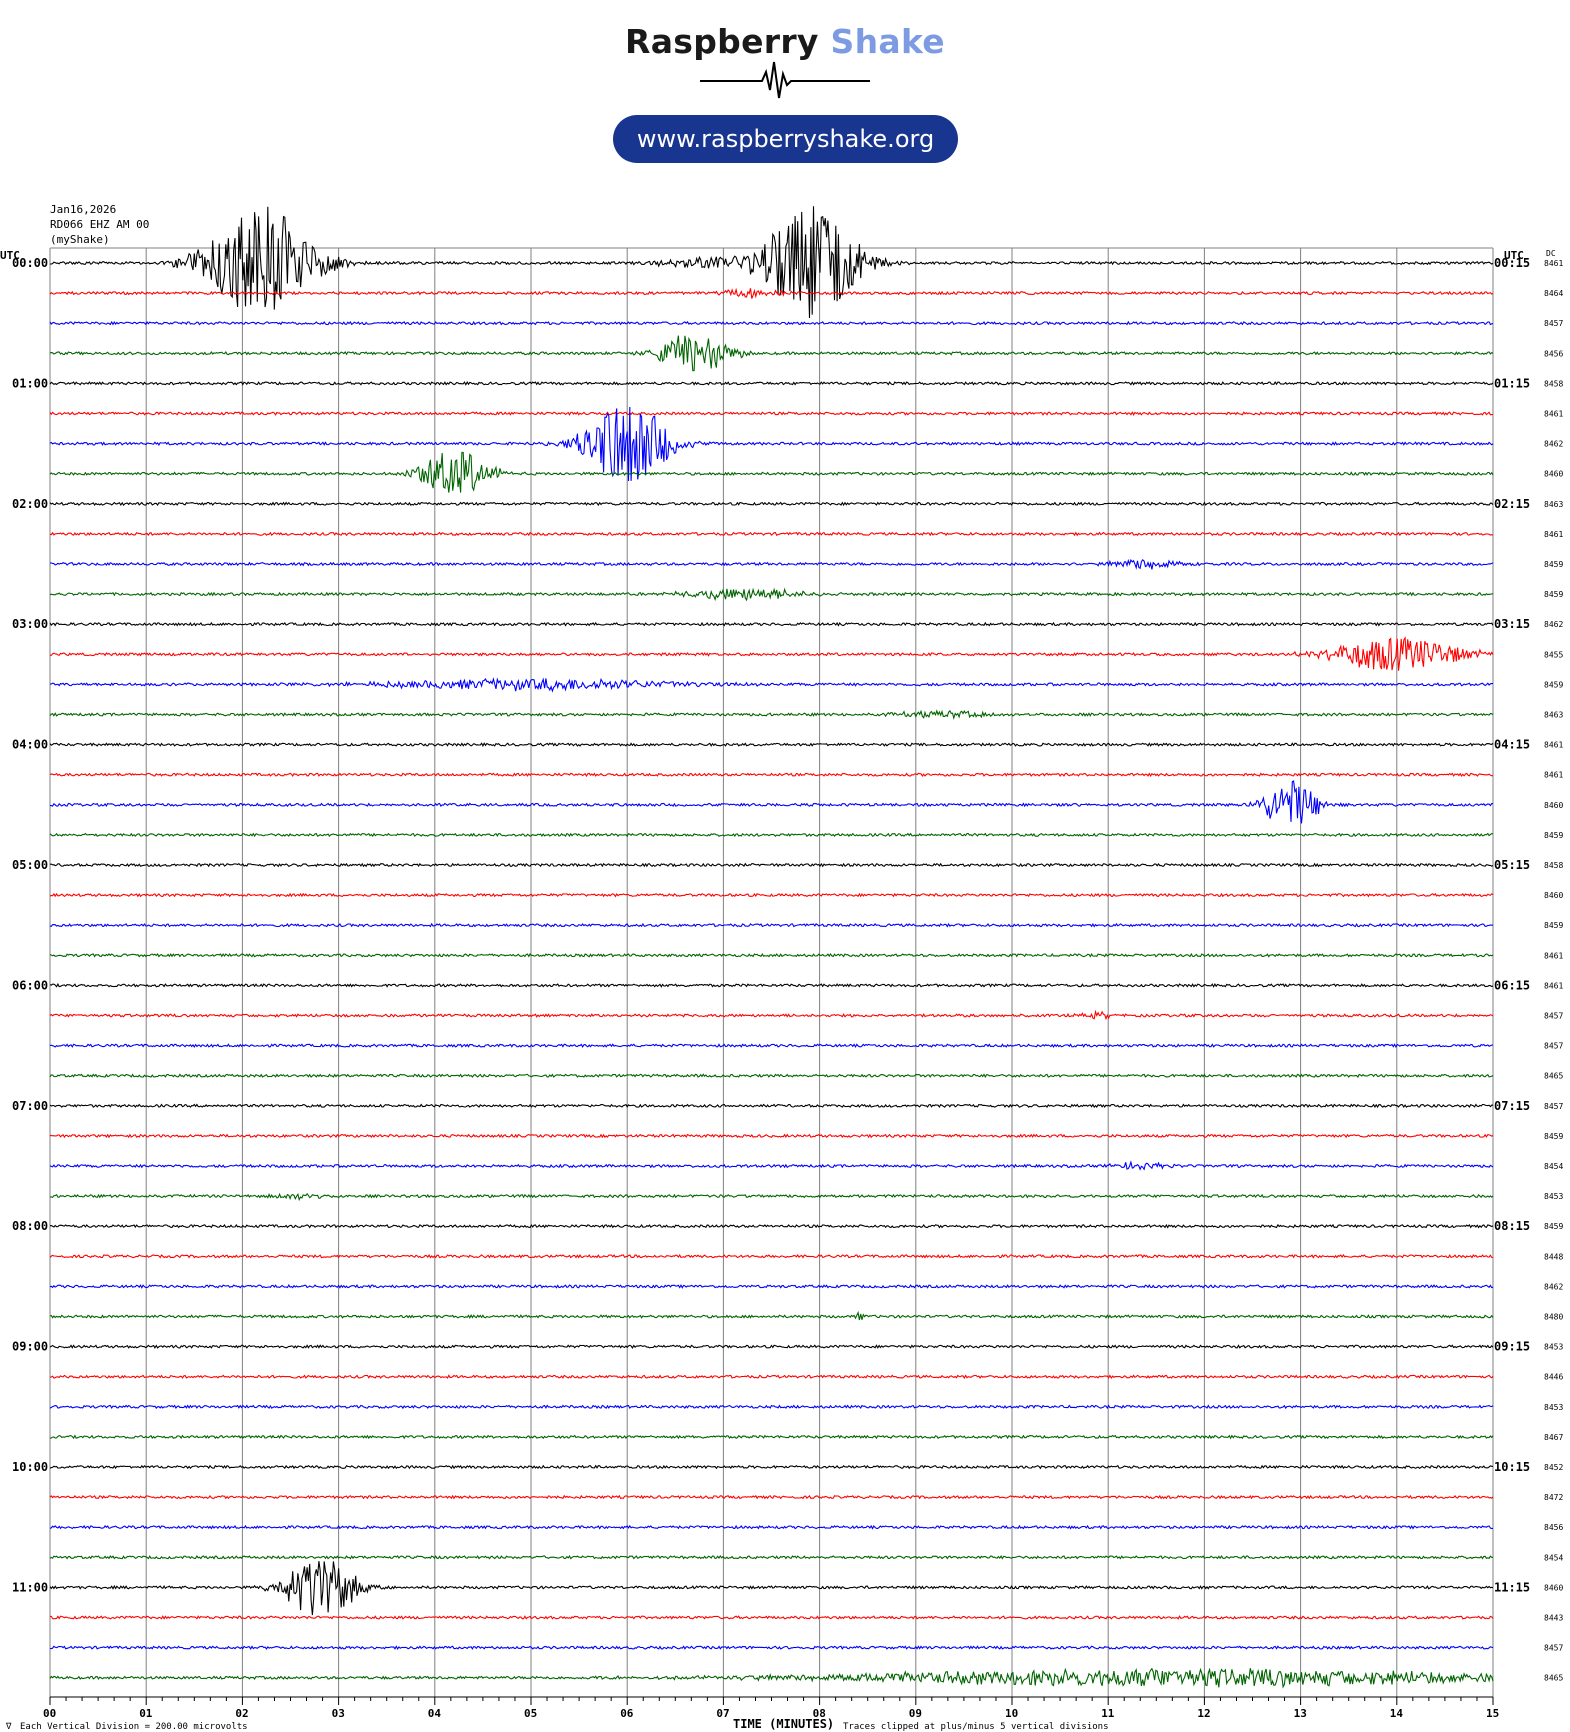  Describe the element at coordinates (1512, 1347) in the screenshot. I see `right-time-label: 09:15` at that location.